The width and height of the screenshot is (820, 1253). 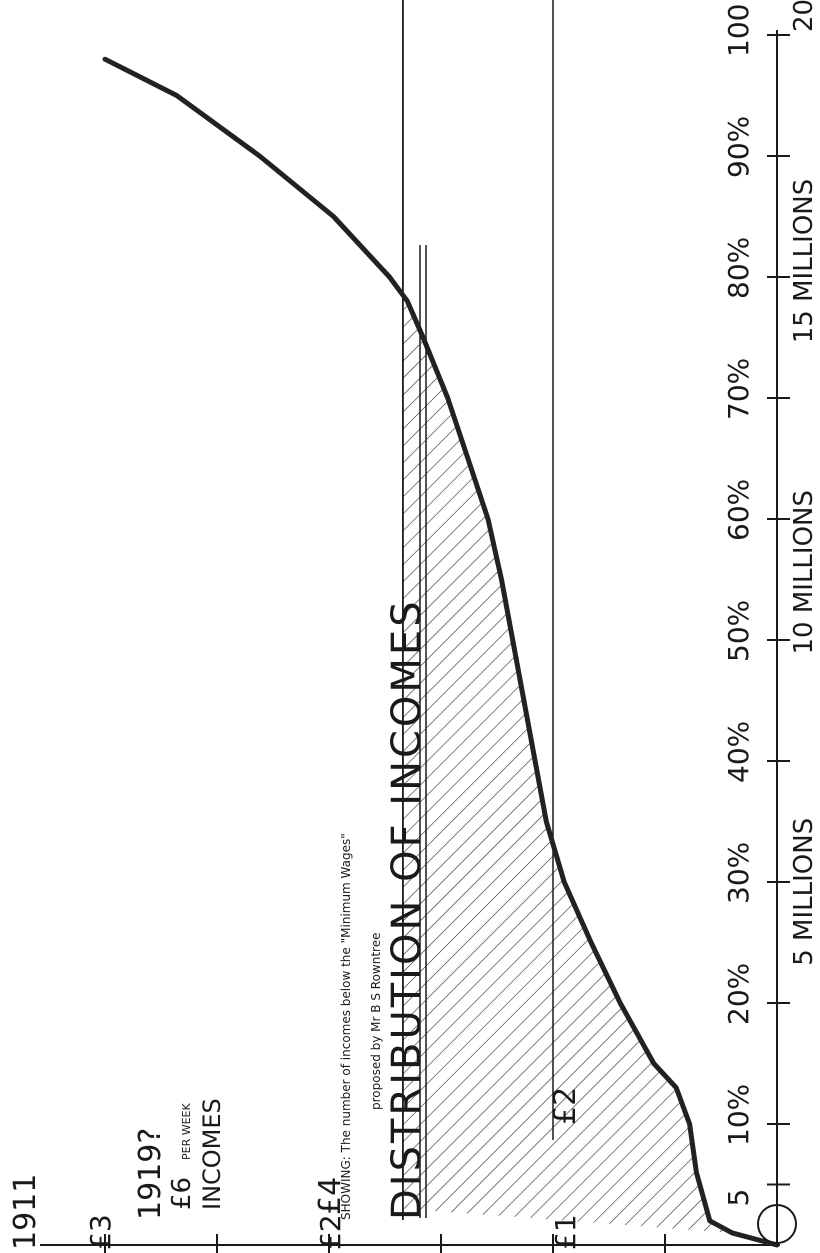 What do you see at coordinates (738, 268) in the screenshot?
I see `x-pct-label-8: 80%` at bounding box center [738, 268].